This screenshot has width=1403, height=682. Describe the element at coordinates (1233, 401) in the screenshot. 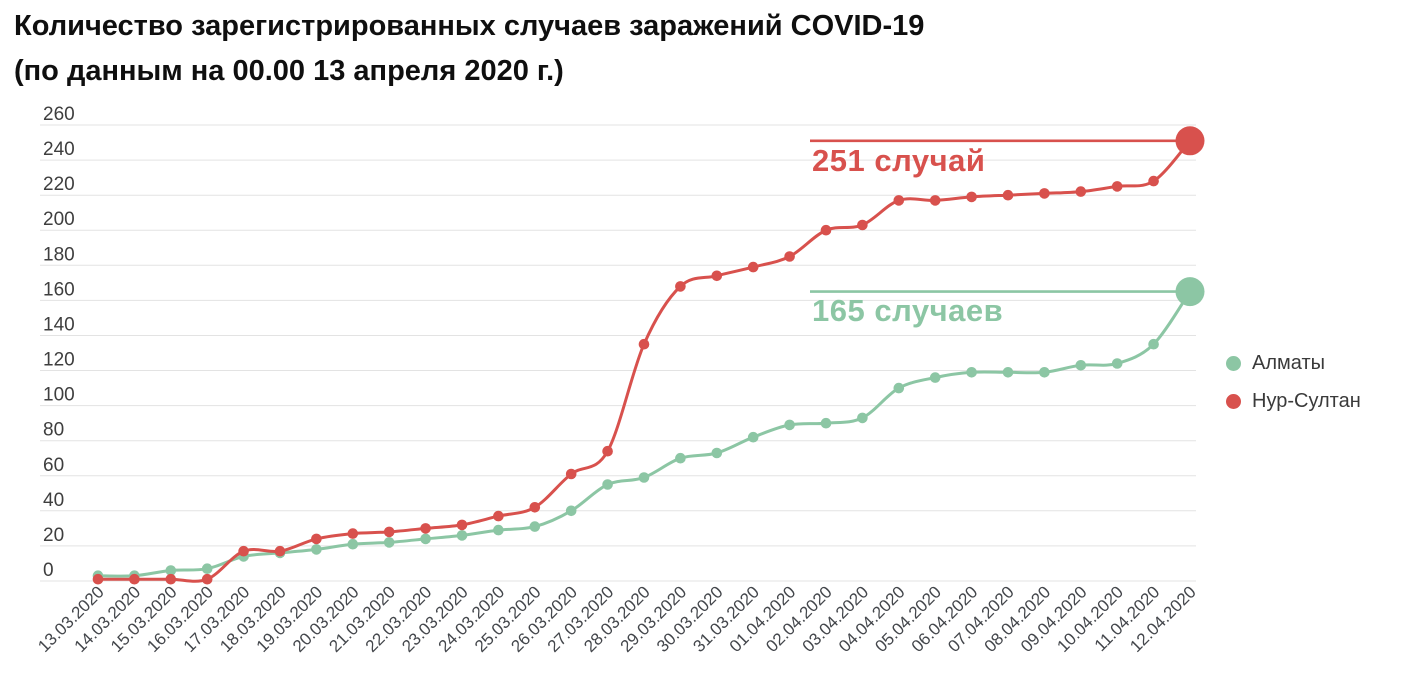

I see `nur-sultan-series-dot-icon` at that location.